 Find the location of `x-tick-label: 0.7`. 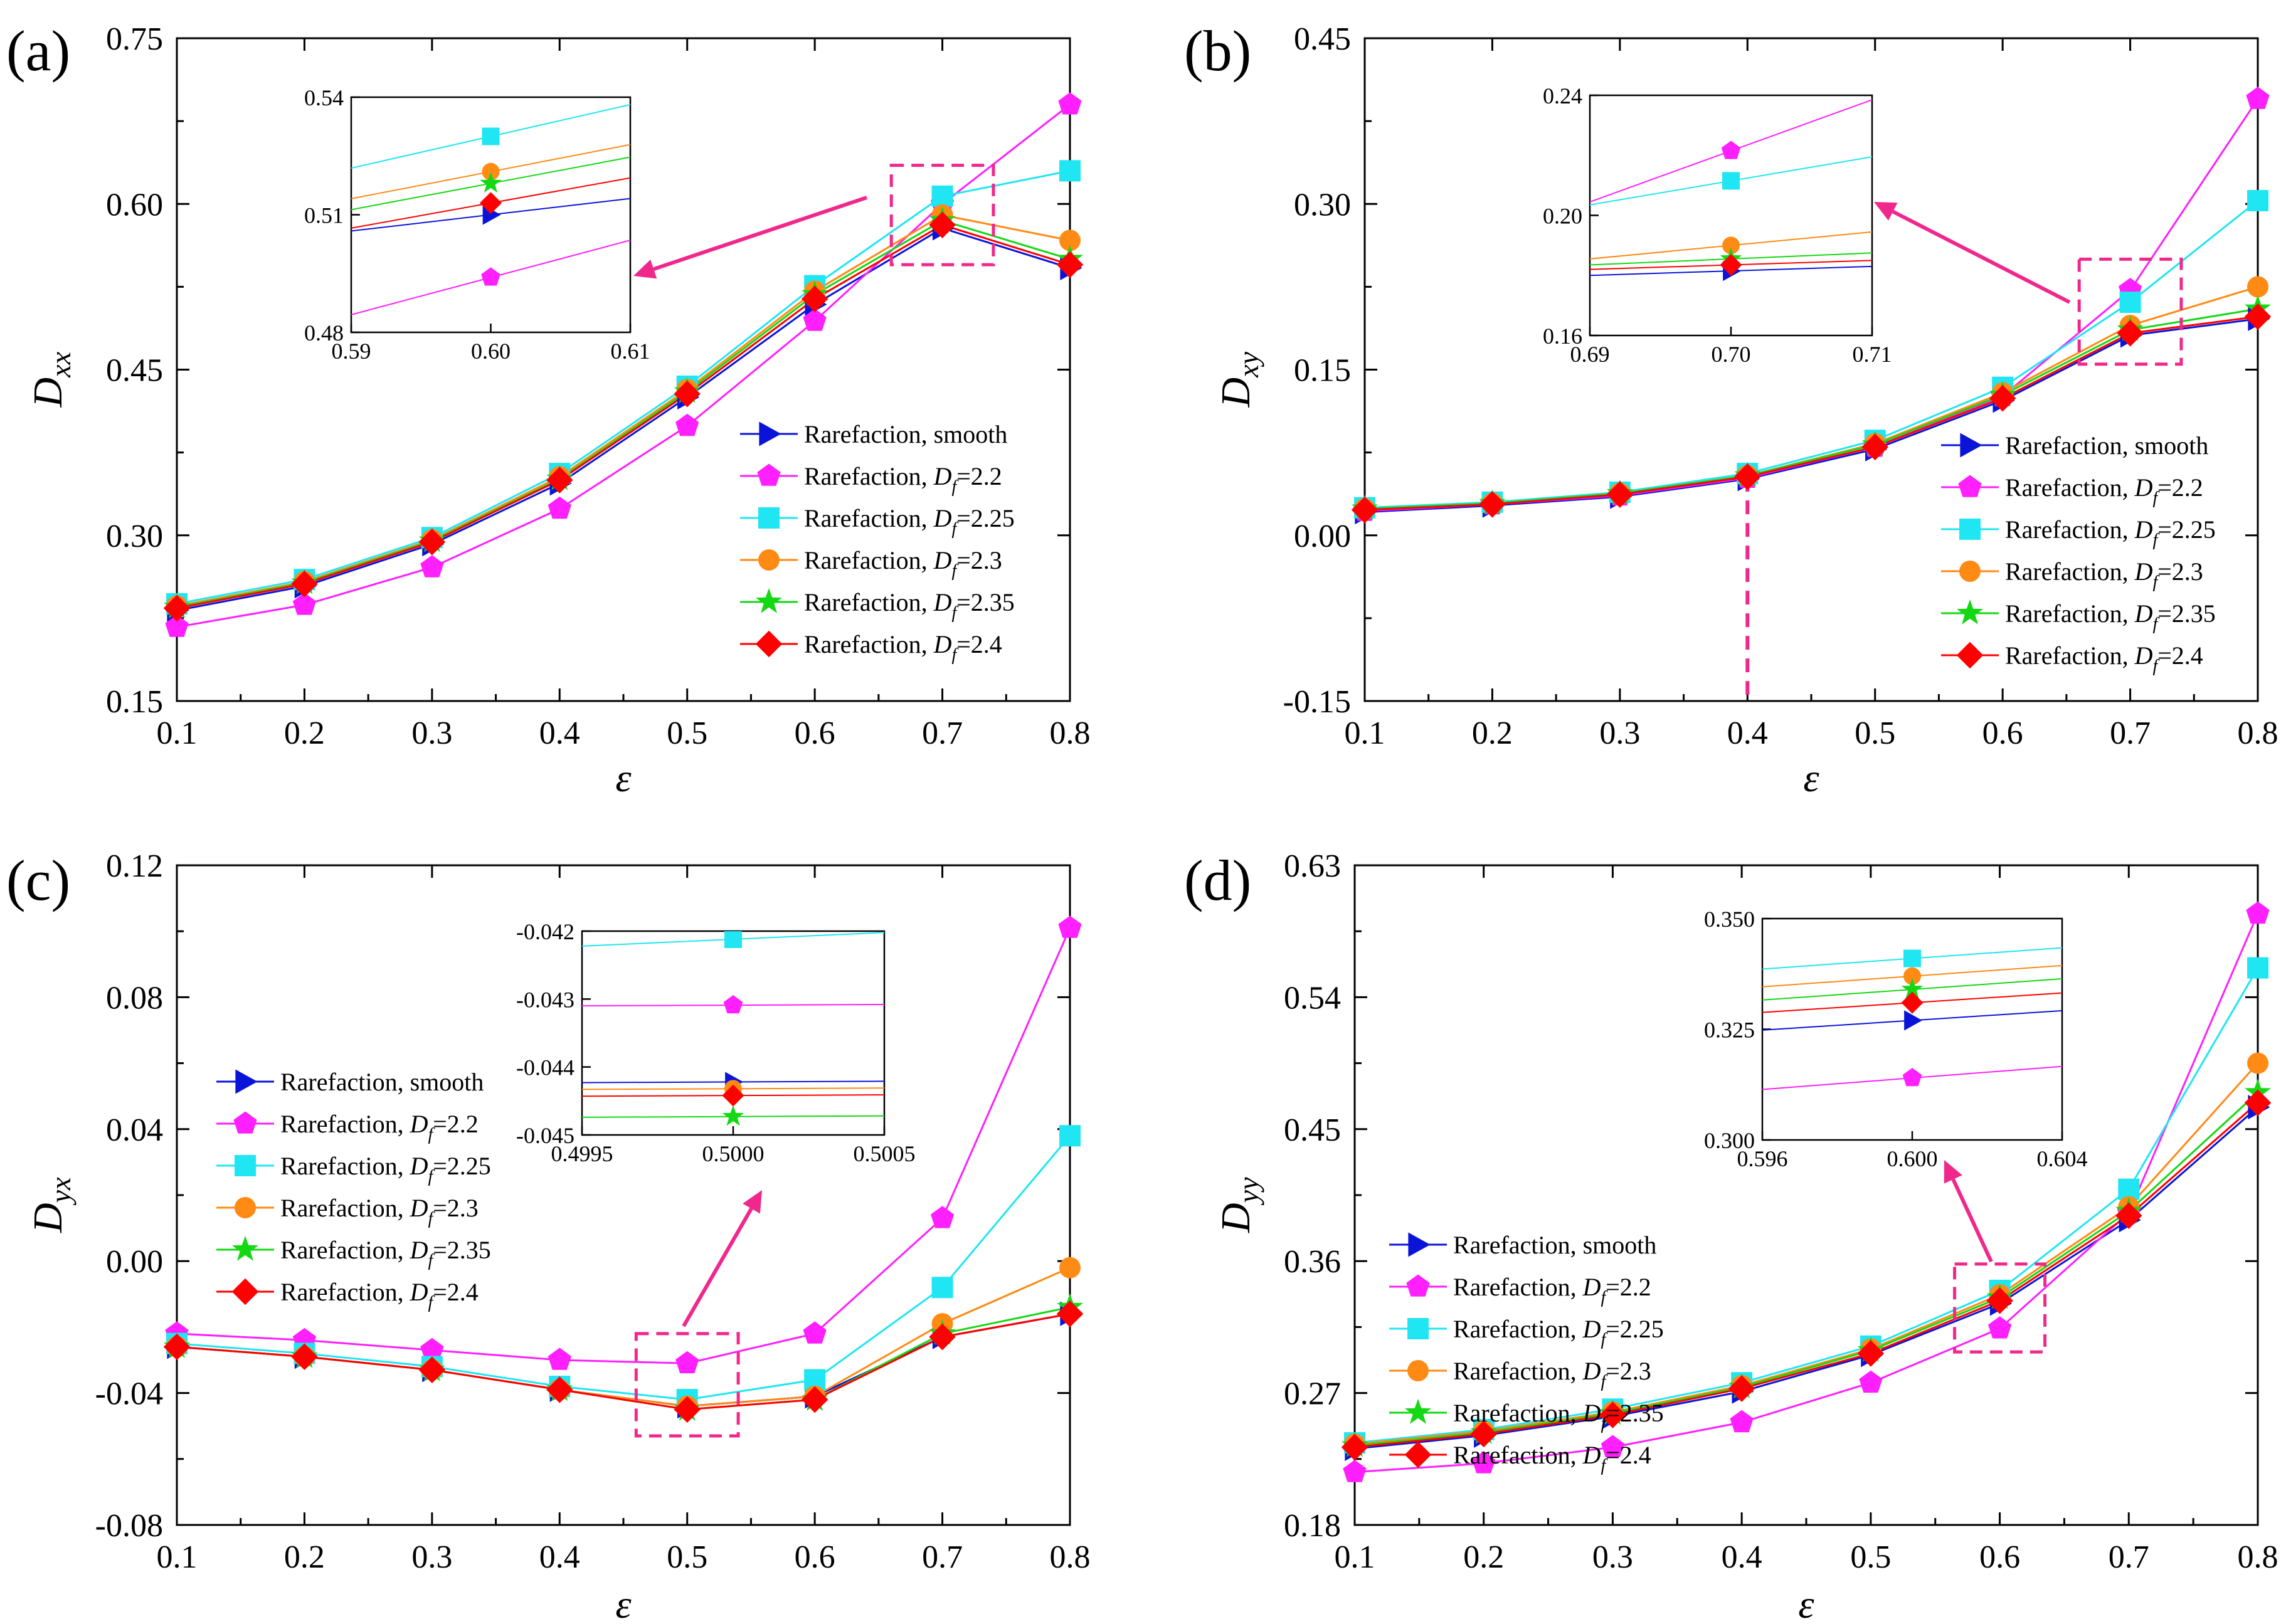

x-tick-label: 0.7 is located at coordinates (2130, 733).